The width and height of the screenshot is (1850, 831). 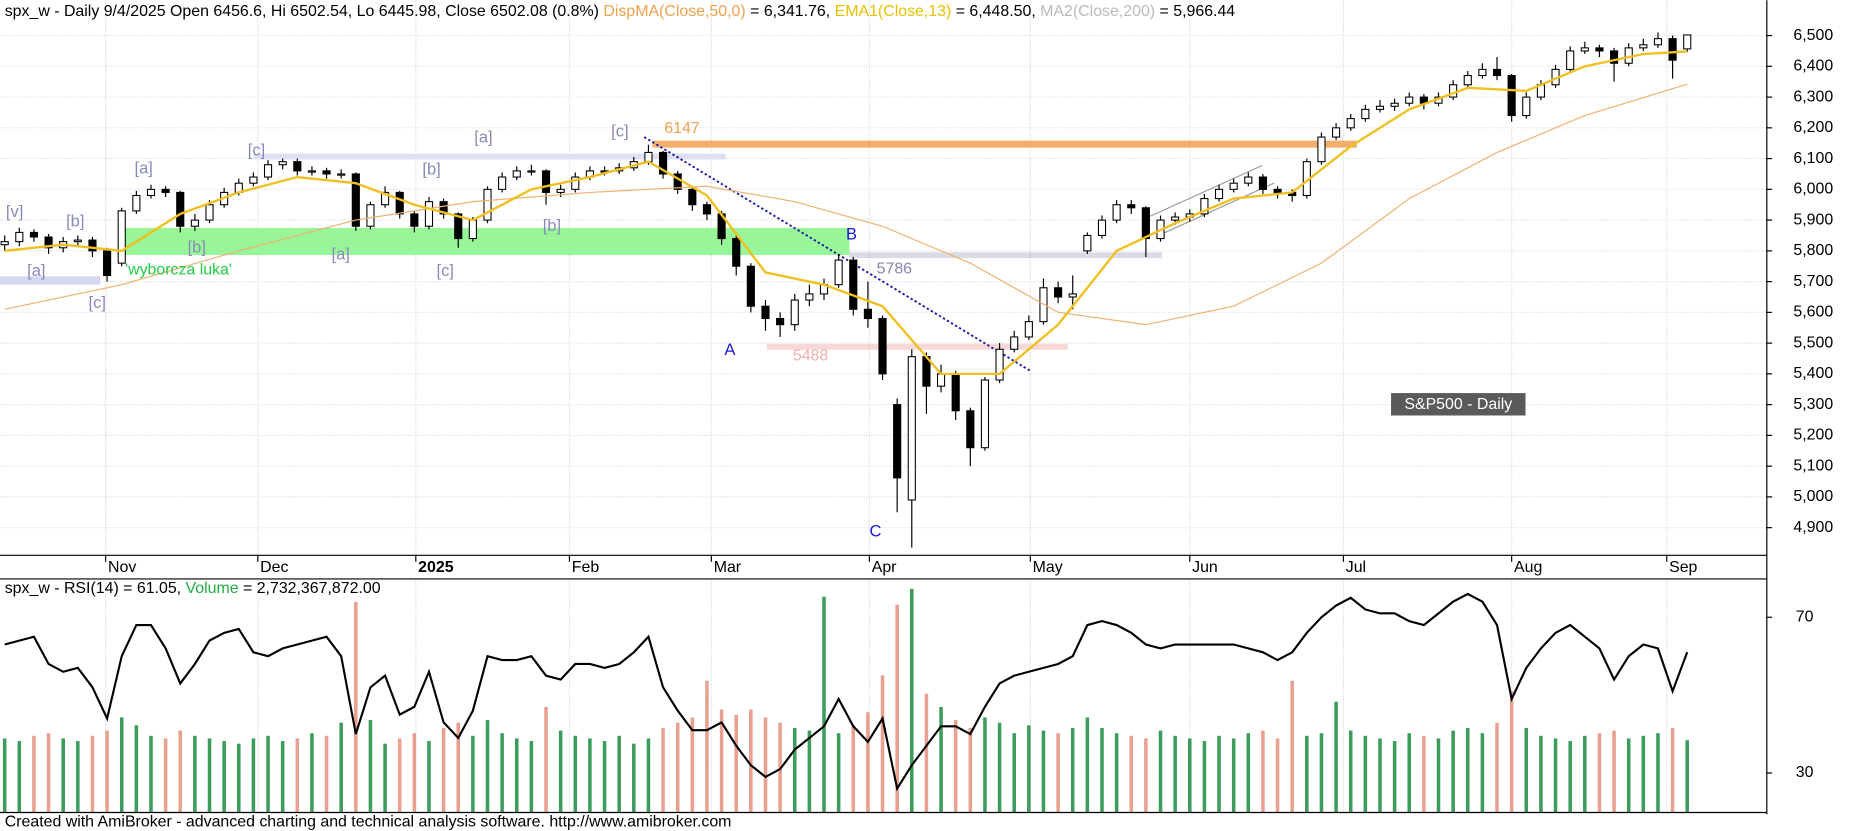 What do you see at coordinates (1805, 616) in the screenshot?
I see `y-tick-label: 70` at bounding box center [1805, 616].